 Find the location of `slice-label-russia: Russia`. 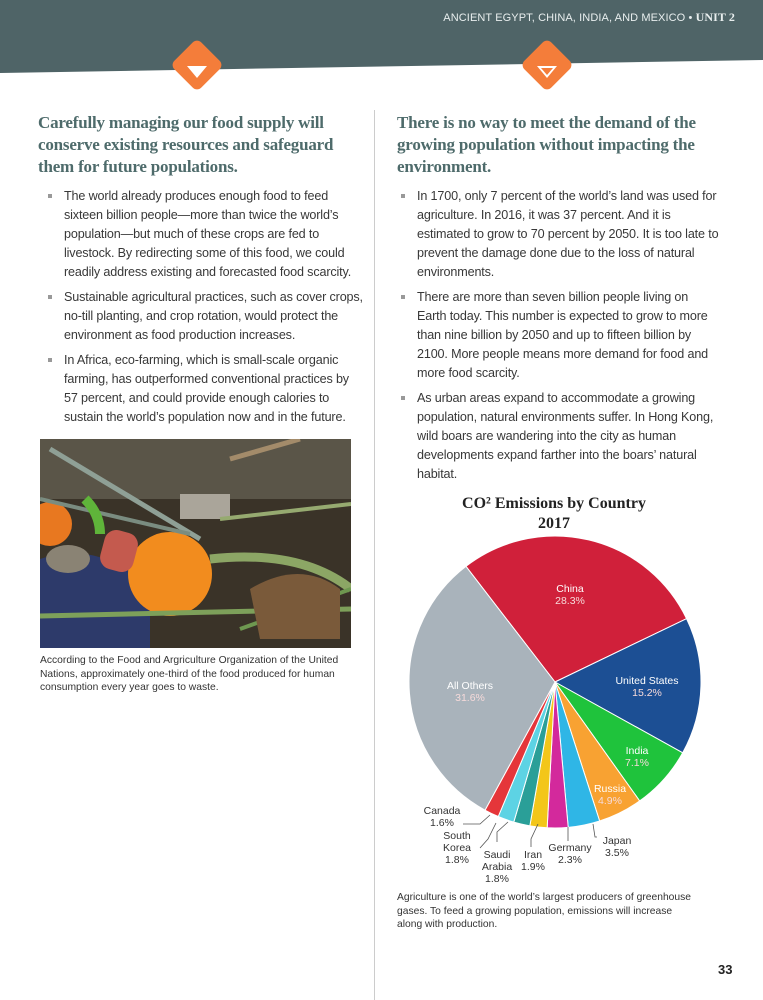

slice-label-russia: Russia is located at coordinates (610, 789).